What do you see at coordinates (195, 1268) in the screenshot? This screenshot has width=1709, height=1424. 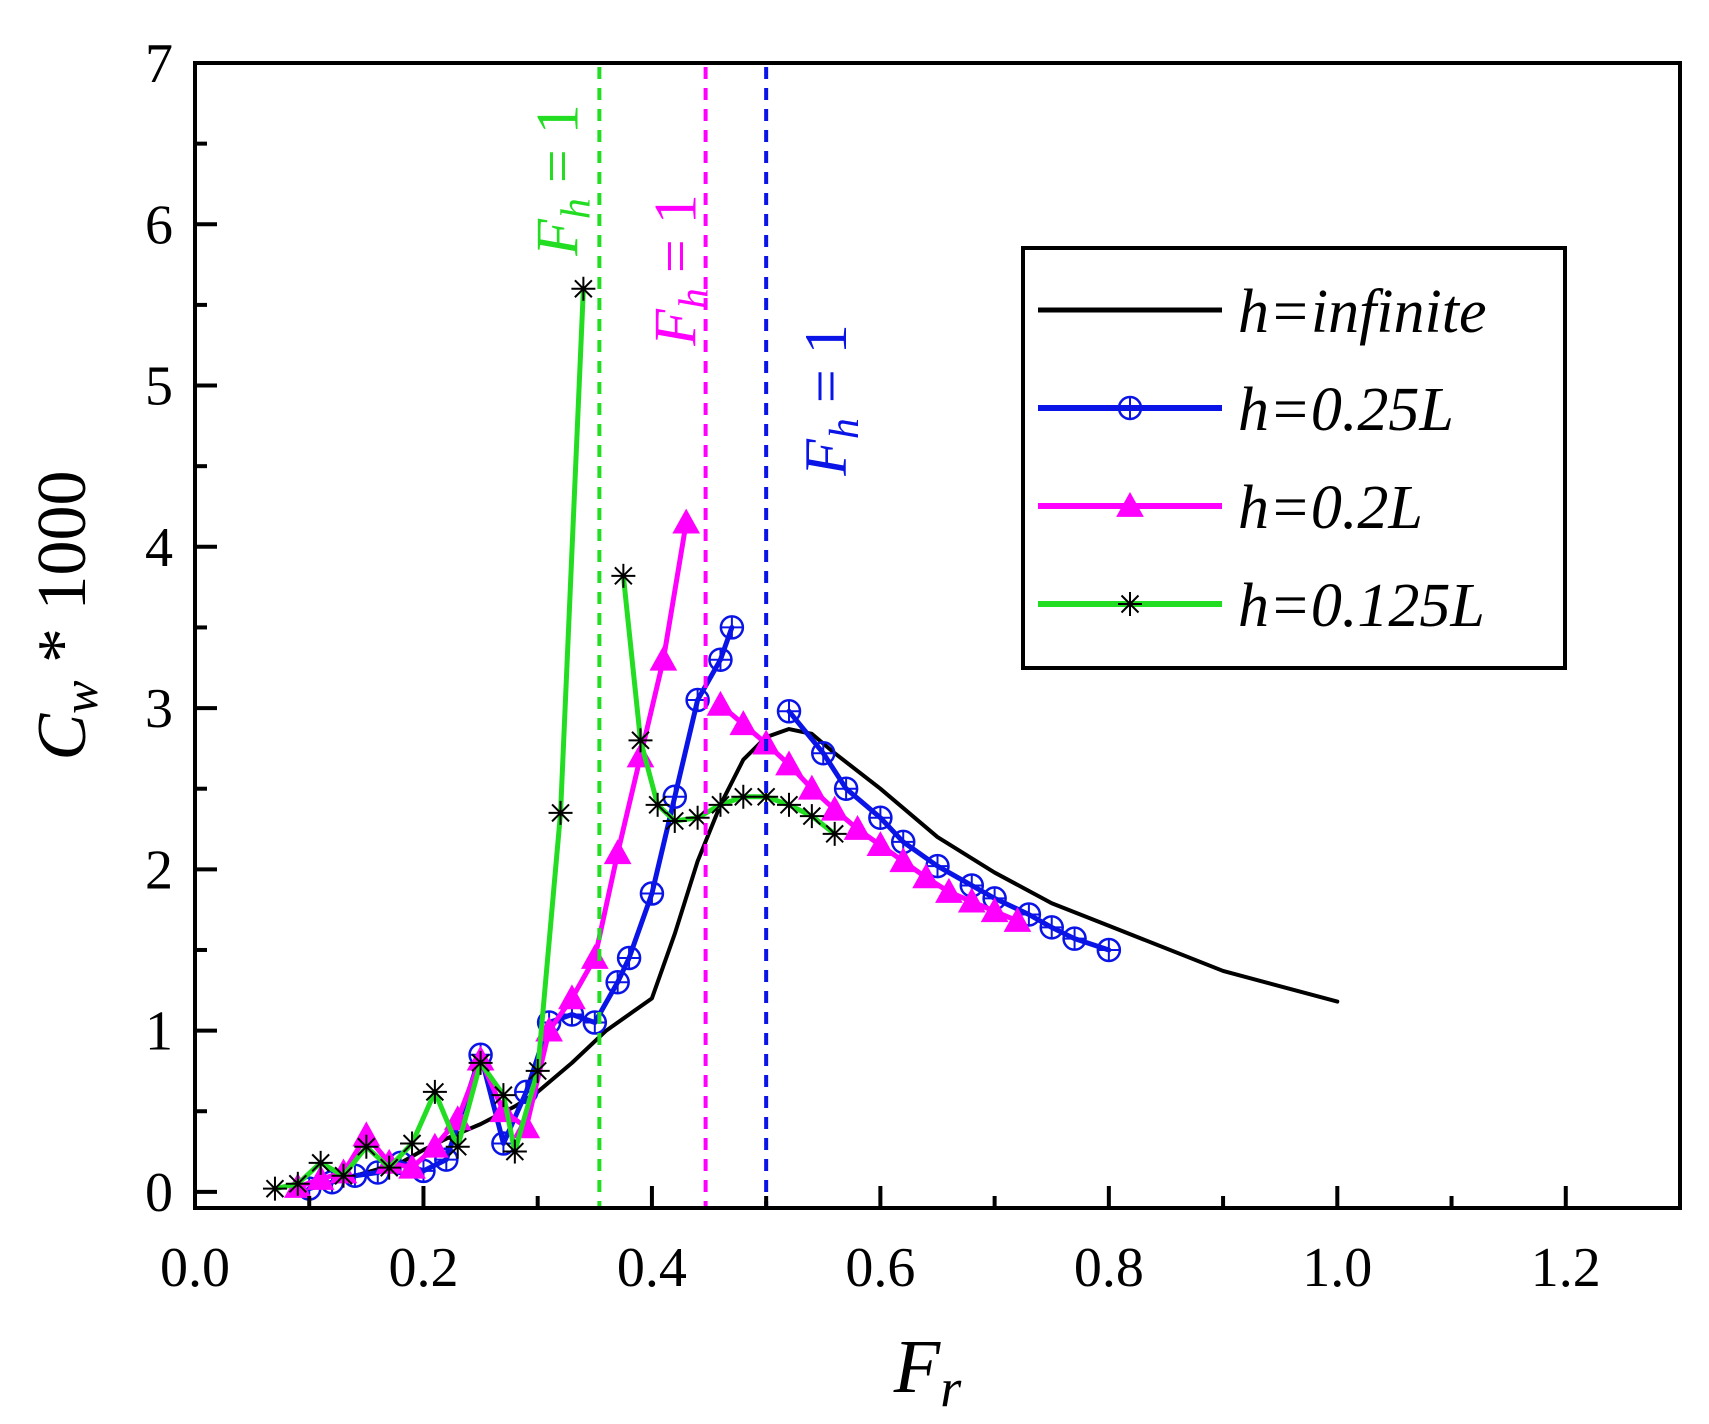 I see `x-tick-label: 0.0` at bounding box center [195, 1268].